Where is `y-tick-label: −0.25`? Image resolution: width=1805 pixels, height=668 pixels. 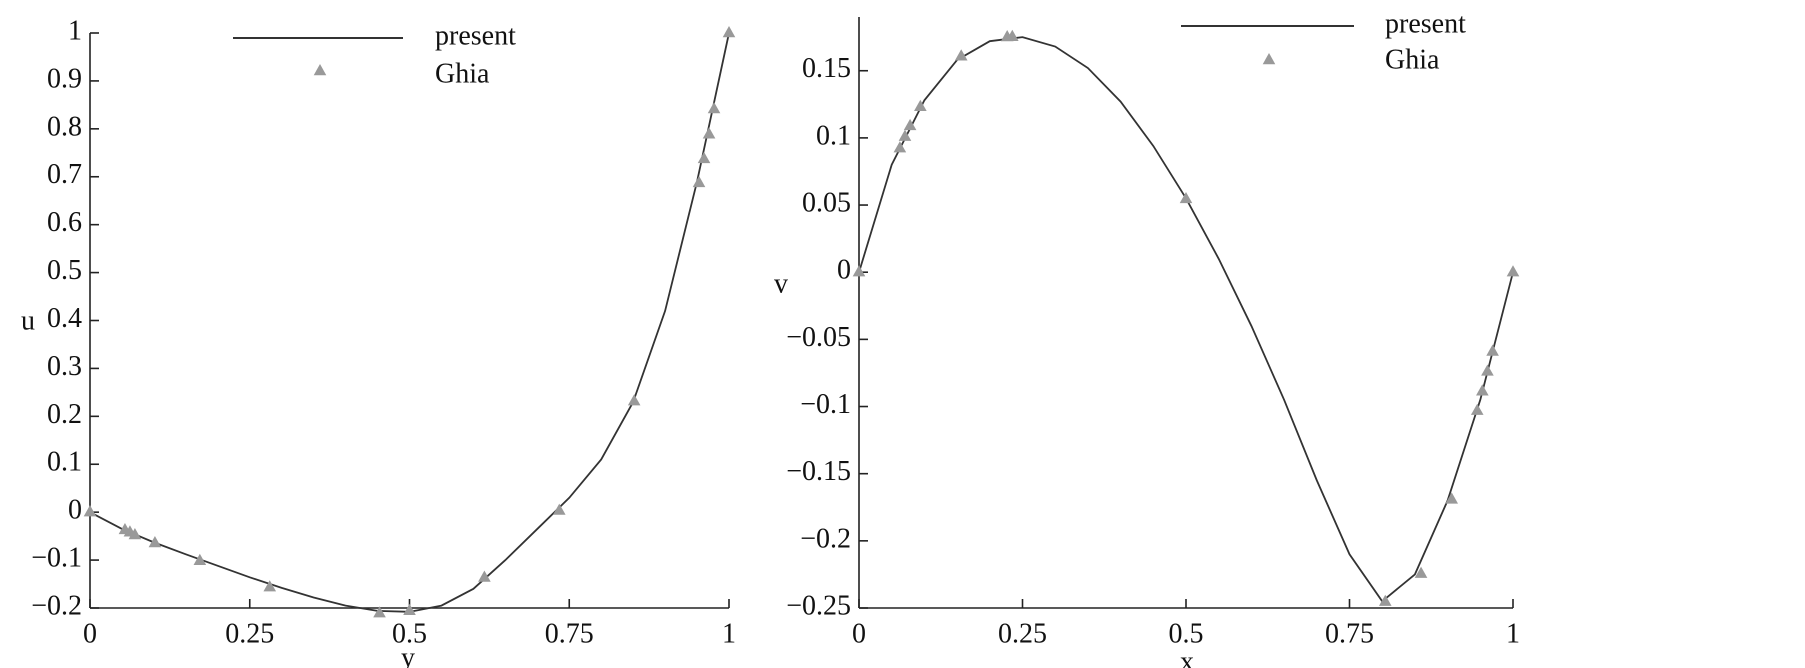
y-tick-label: −0.25 is located at coordinates (818, 605).